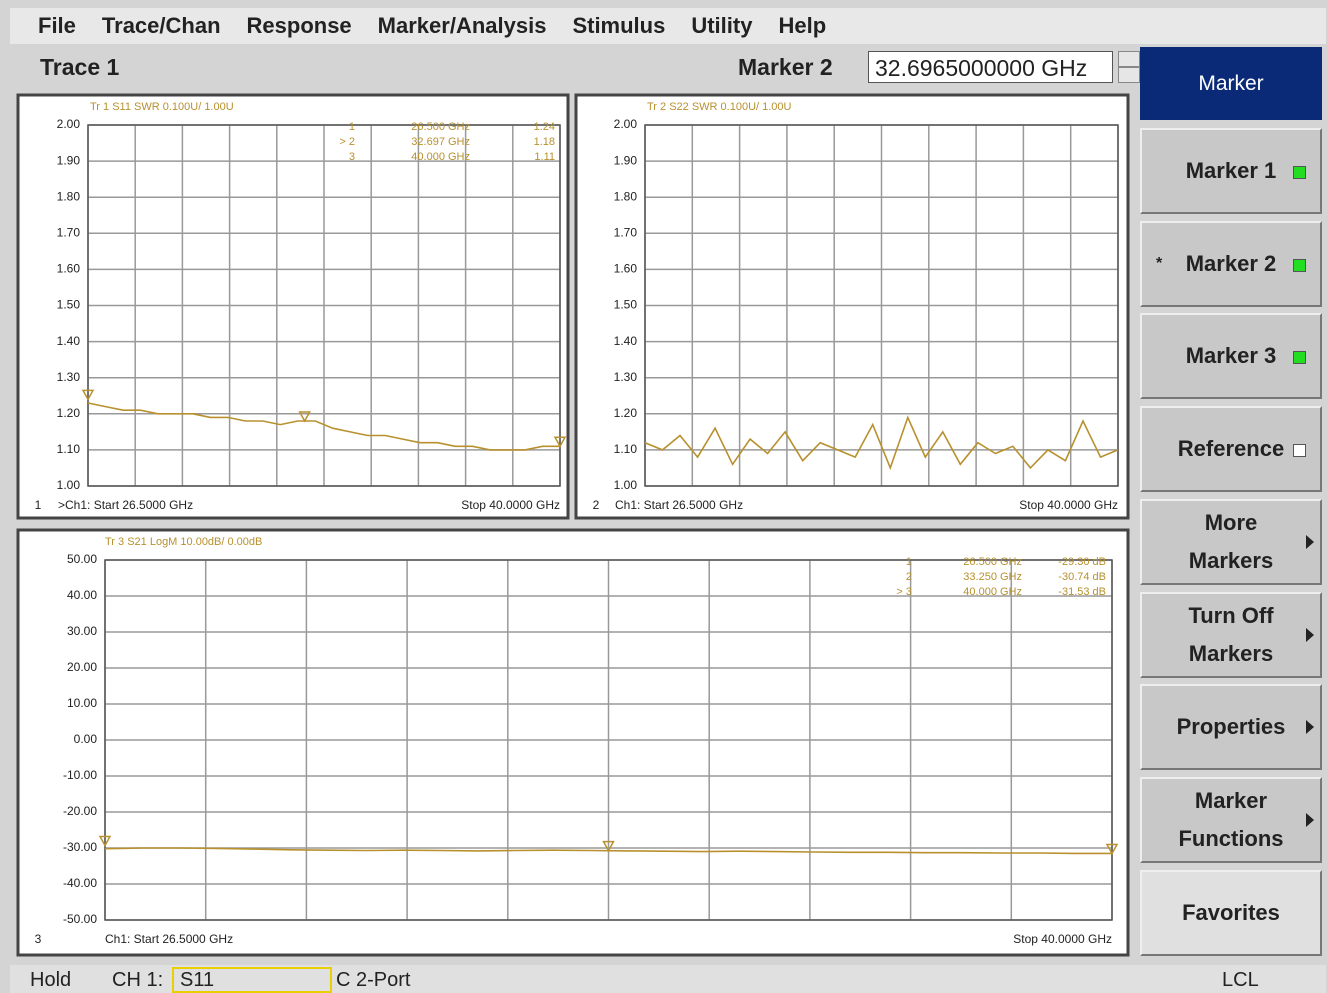 The image size is (1328, 993). What do you see at coordinates (1129, 75) in the screenshot?
I see `spin-down` at bounding box center [1129, 75].